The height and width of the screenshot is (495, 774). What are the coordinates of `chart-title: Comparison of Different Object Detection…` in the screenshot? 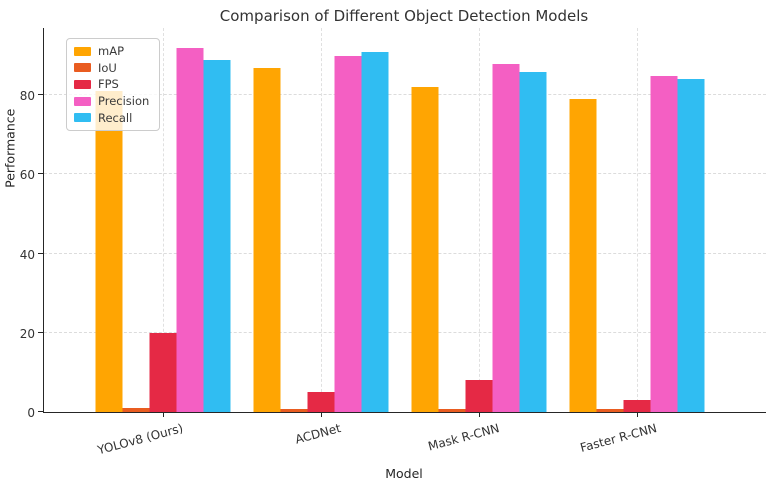 It's located at (404, 16).